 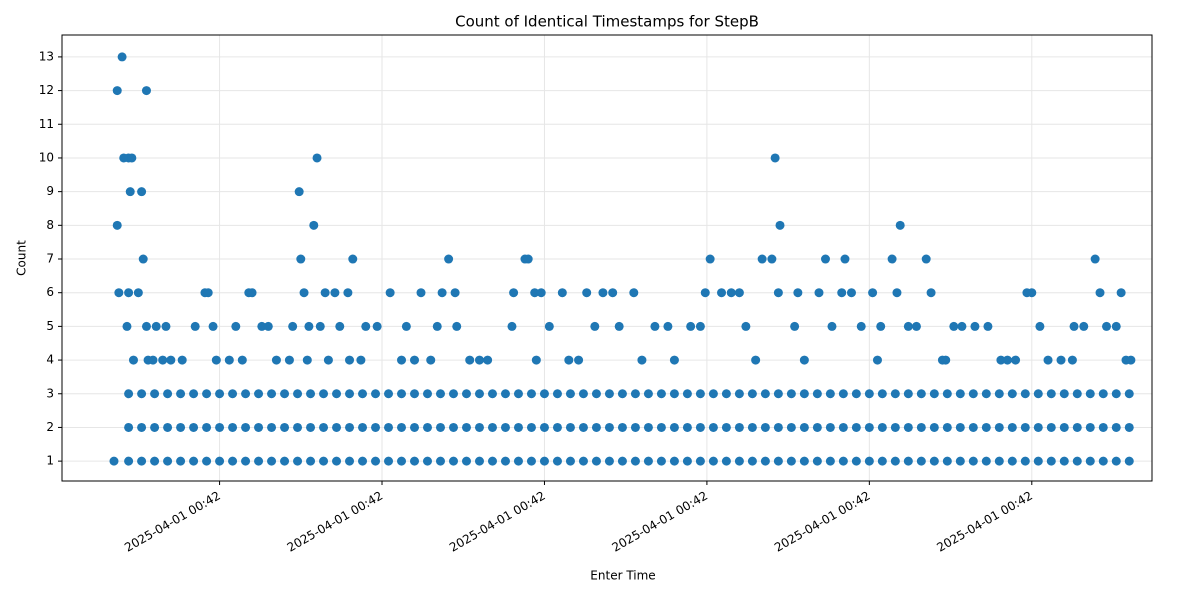 I want to click on chart-title: Count of Identical Timestamps for StepB, so click(x=607, y=22).